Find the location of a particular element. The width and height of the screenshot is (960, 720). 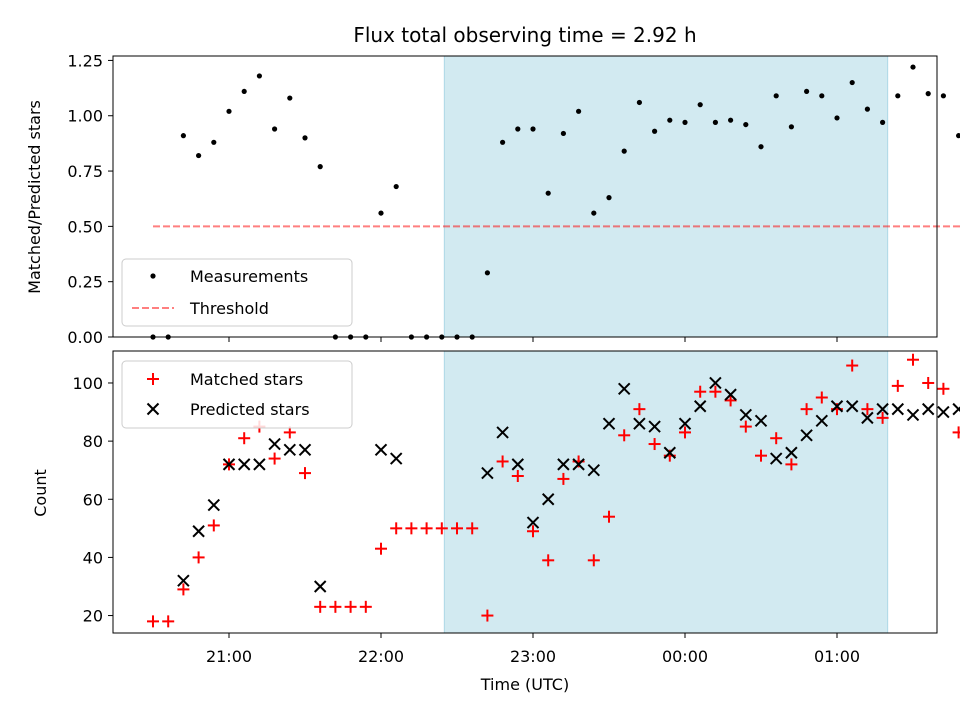

legend-threshold-label: Threshold is located at coordinates (229, 308).